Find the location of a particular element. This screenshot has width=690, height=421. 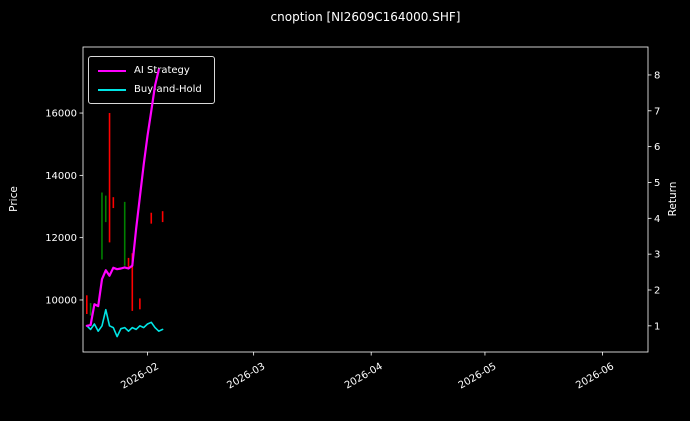

left-tick-label: 16000 is located at coordinates (61, 114).